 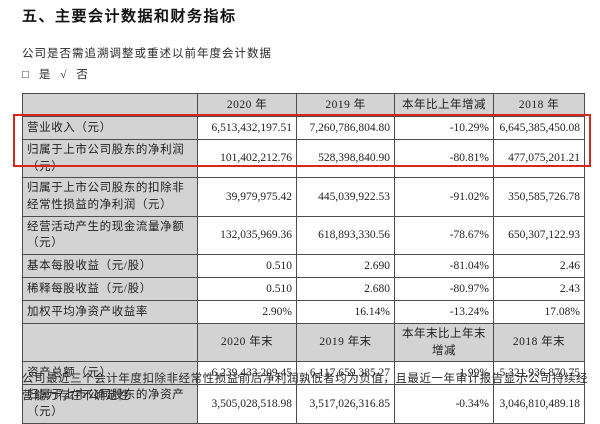 I want to click on value-cell: 6,239,433,209.45, so click(x=247, y=373).